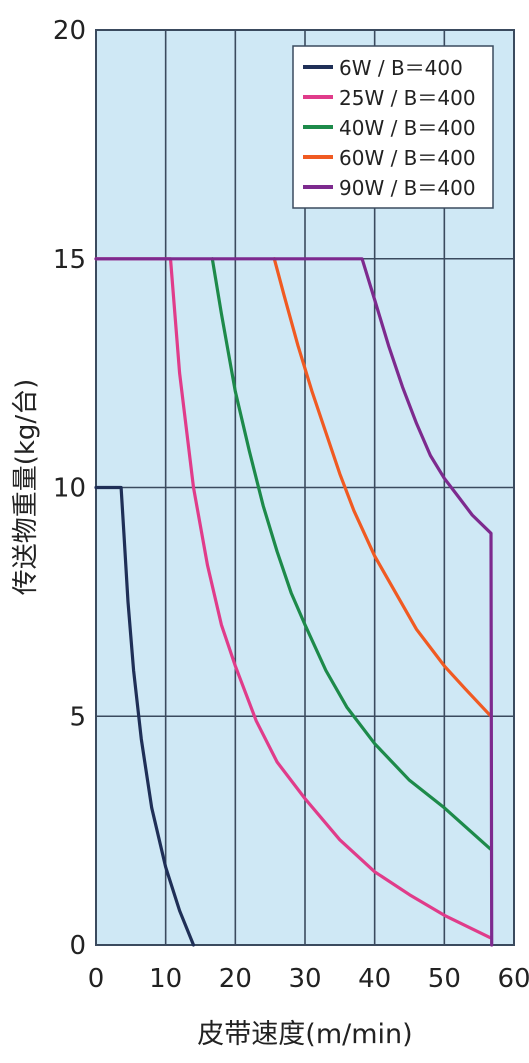  What do you see at coordinates (374, 979) in the screenshot?
I see `x-tick-label: 40` at bounding box center [374, 979].